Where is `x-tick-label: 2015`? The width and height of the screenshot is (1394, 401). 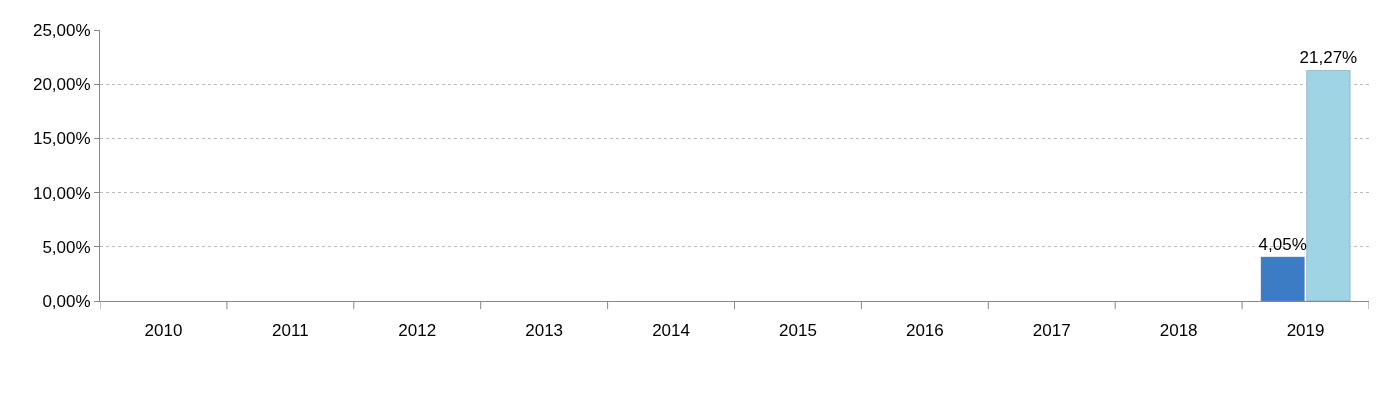
x-tick-label: 2015 is located at coordinates (798, 331).